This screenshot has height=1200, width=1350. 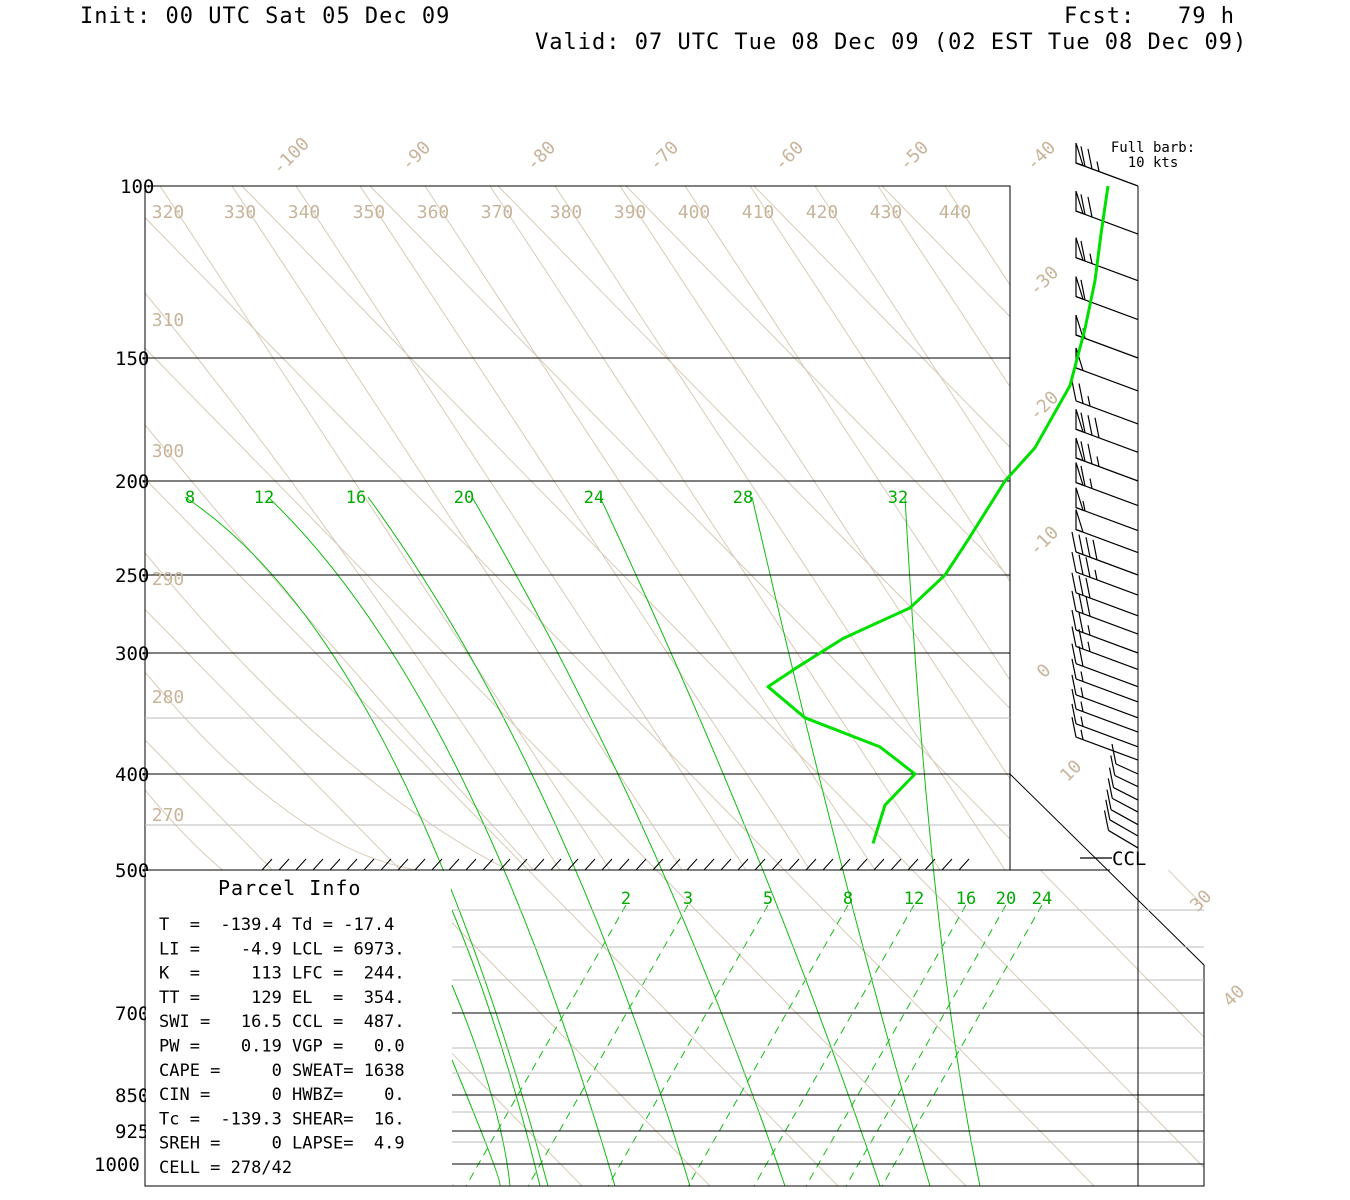 What do you see at coordinates (1044, 541) in the screenshot?
I see `isotherm-label: -10` at bounding box center [1044, 541].